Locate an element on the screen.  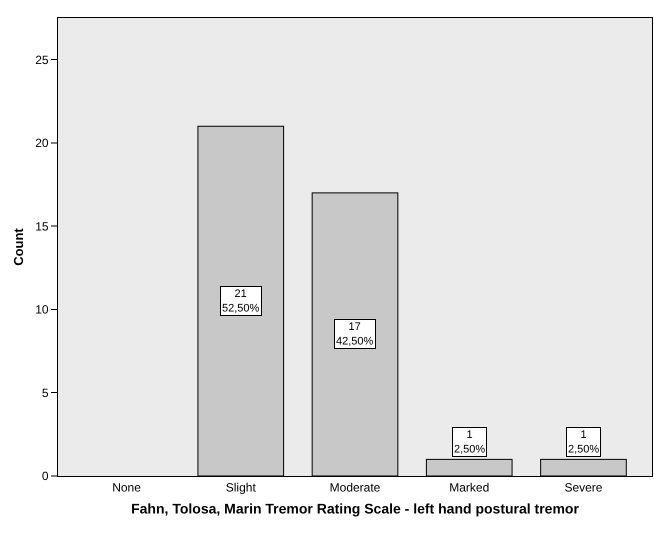
y-tick-label: 20 is located at coordinates (42, 143).